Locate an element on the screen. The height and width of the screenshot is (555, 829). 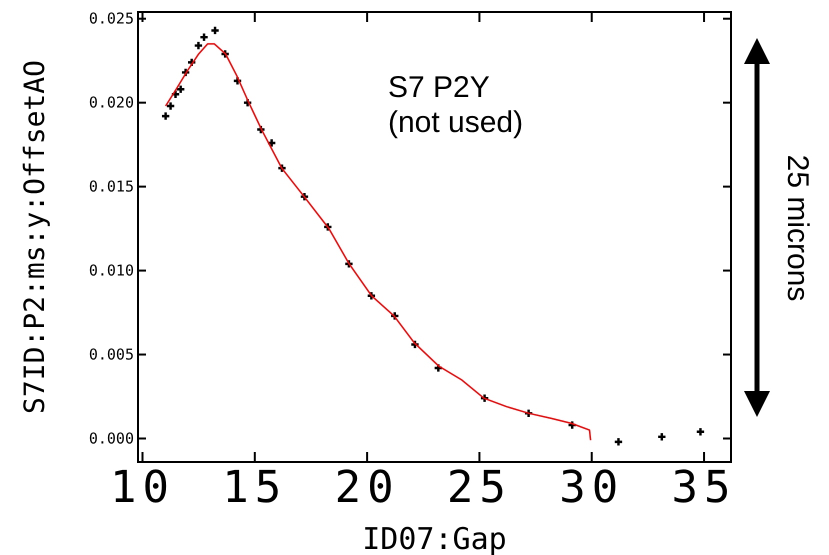
text: 25 microns is located at coordinates (797, 228).